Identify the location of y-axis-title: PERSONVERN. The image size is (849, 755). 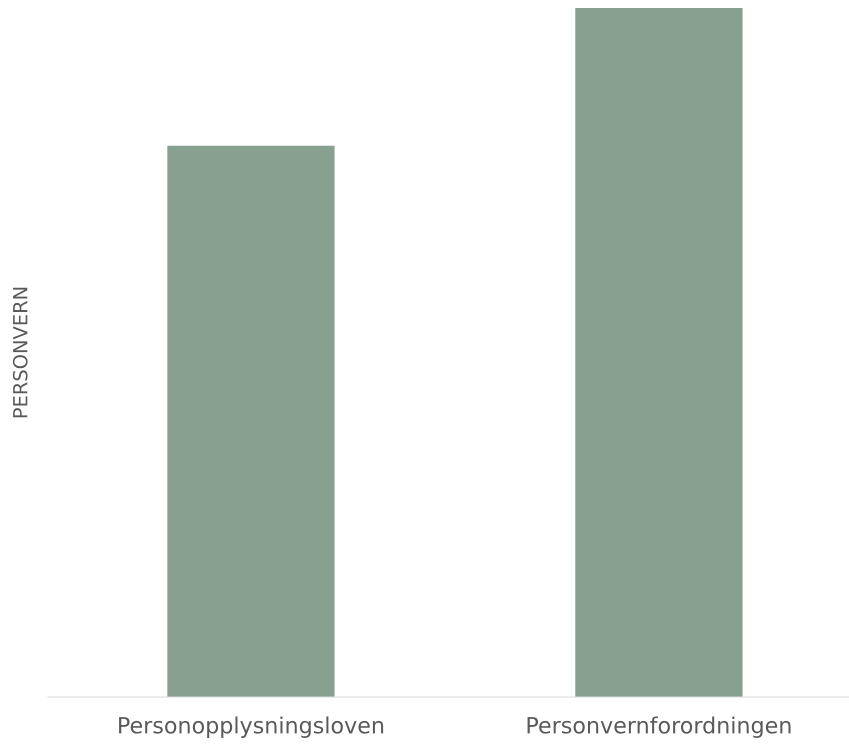
(20, 353).